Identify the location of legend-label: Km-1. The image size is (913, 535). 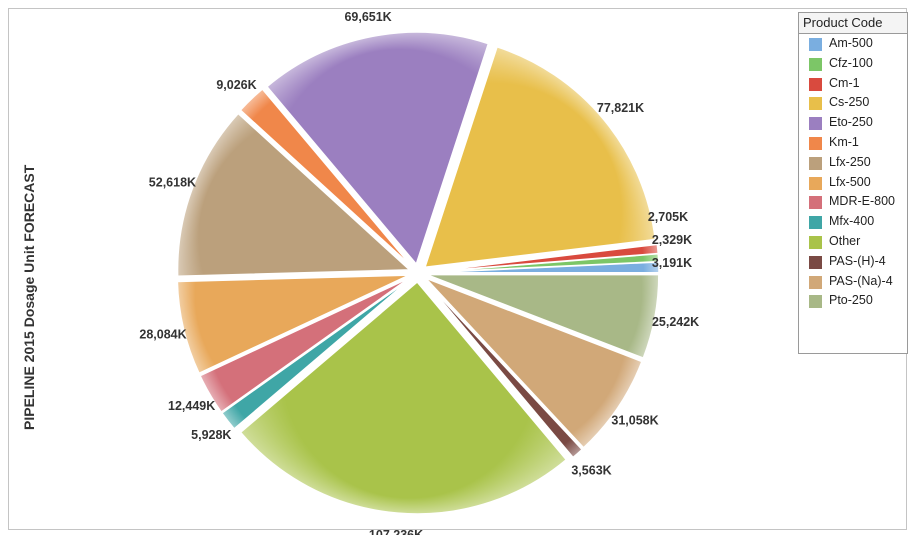
(844, 141).